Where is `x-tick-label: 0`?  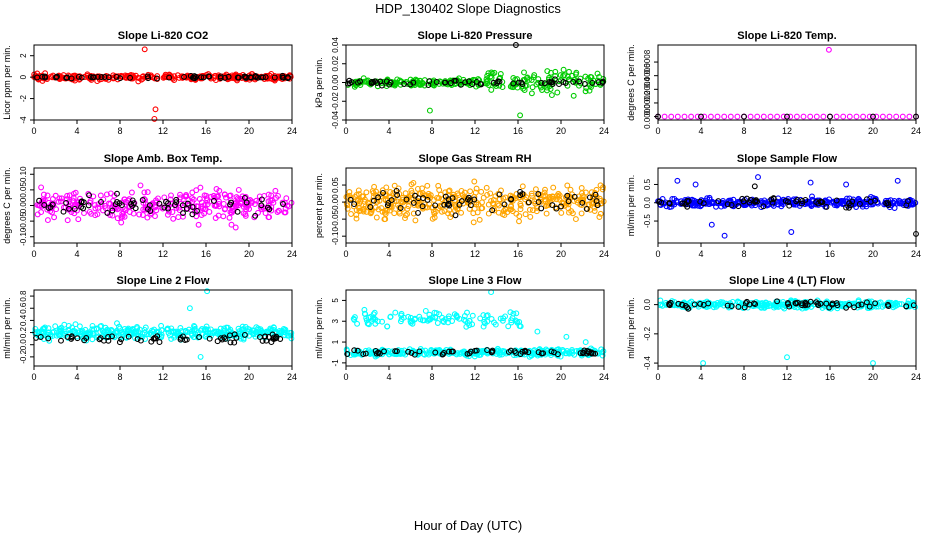 x-tick-label: 0 is located at coordinates (345, 377).